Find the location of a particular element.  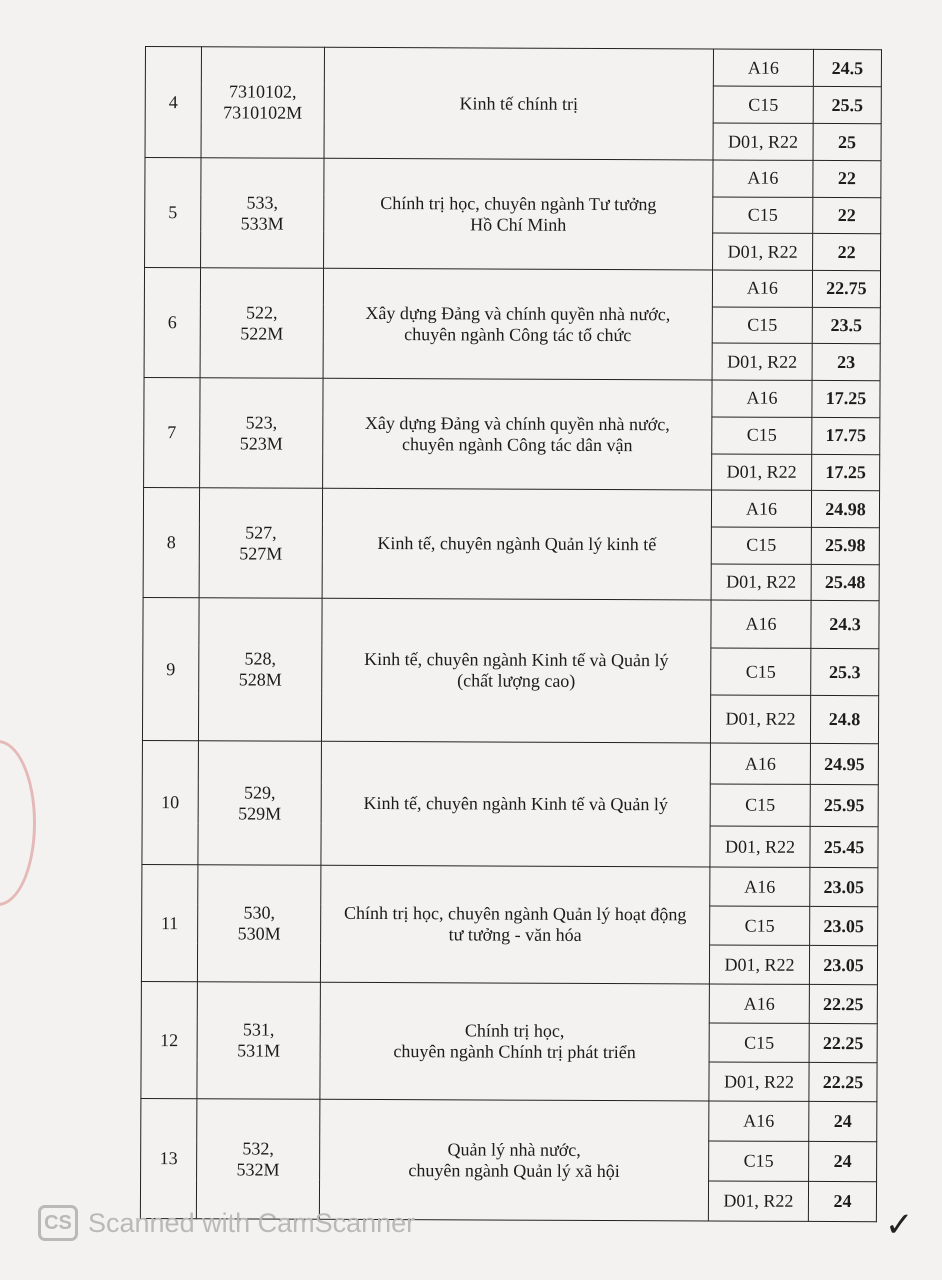

score-cell: 25.98 is located at coordinates (845, 546).